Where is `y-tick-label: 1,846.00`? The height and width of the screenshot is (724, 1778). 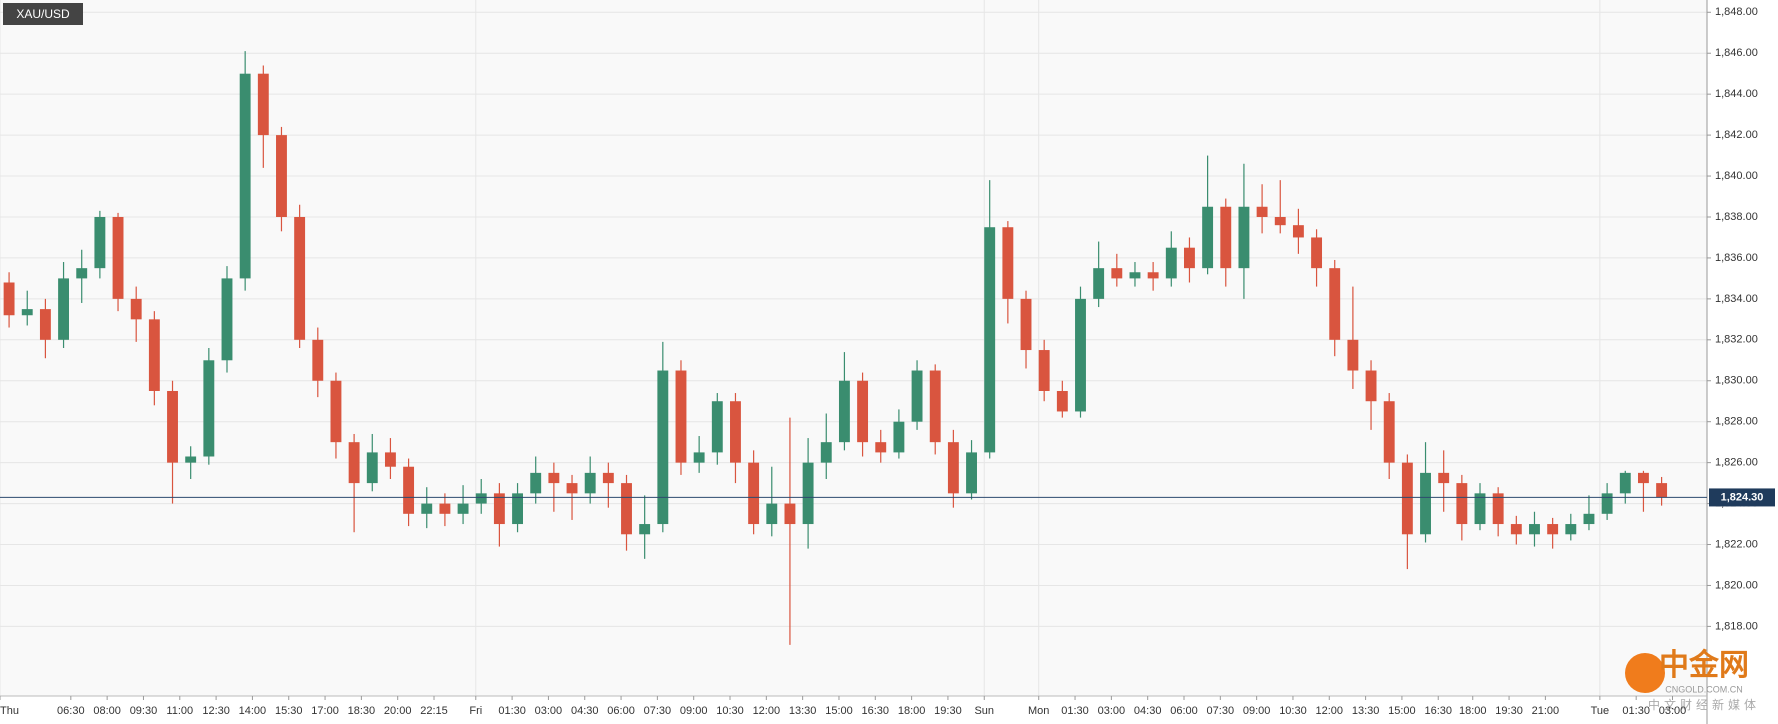 y-tick-label: 1,846.00 is located at coordinates (1736, 53).